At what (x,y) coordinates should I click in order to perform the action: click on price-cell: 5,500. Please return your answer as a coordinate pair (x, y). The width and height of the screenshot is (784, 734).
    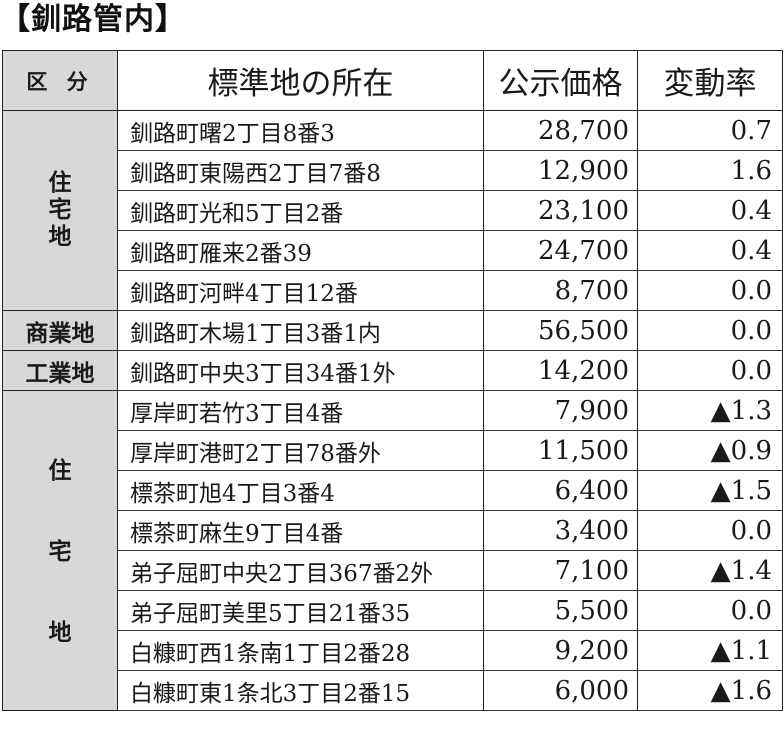
    Looking at the image, I should click on (560, 610).